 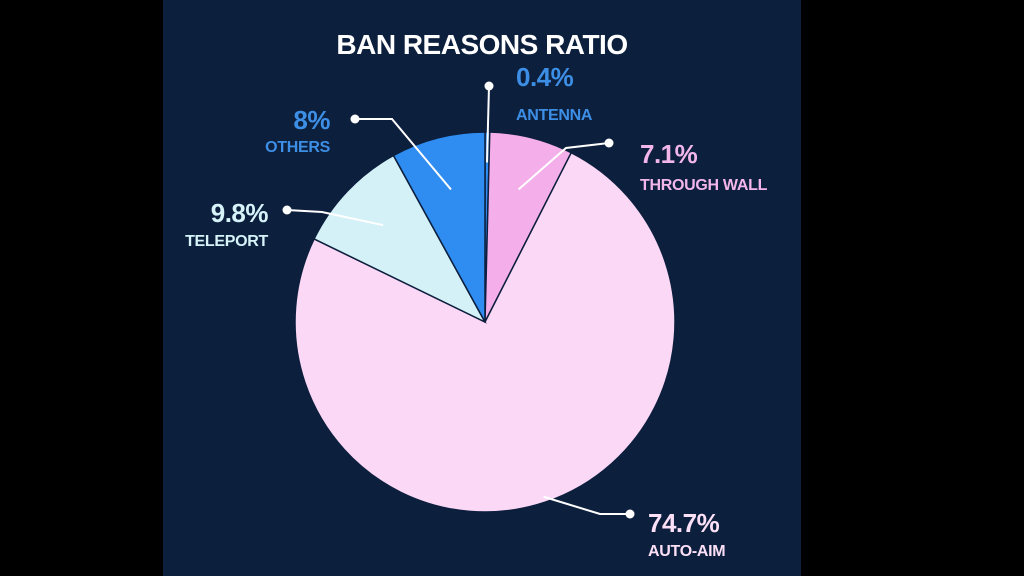 I want to click on slice-value-label-through-wall: 7.1%, so click(x=669, y=154).